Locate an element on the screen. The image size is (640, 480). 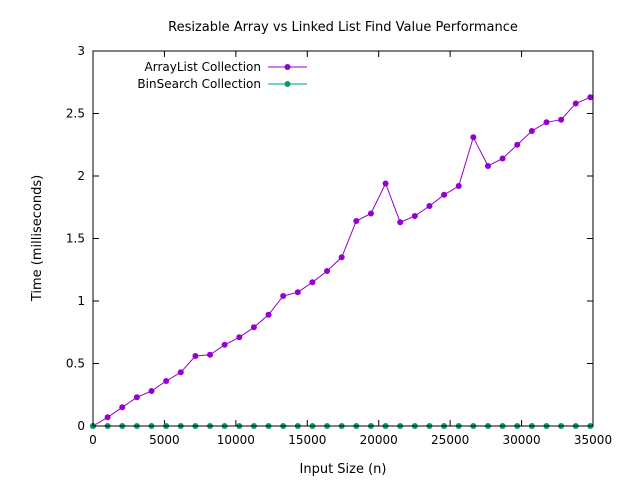
y-tick-label: 1.5 is located at coordinates (75, 239).